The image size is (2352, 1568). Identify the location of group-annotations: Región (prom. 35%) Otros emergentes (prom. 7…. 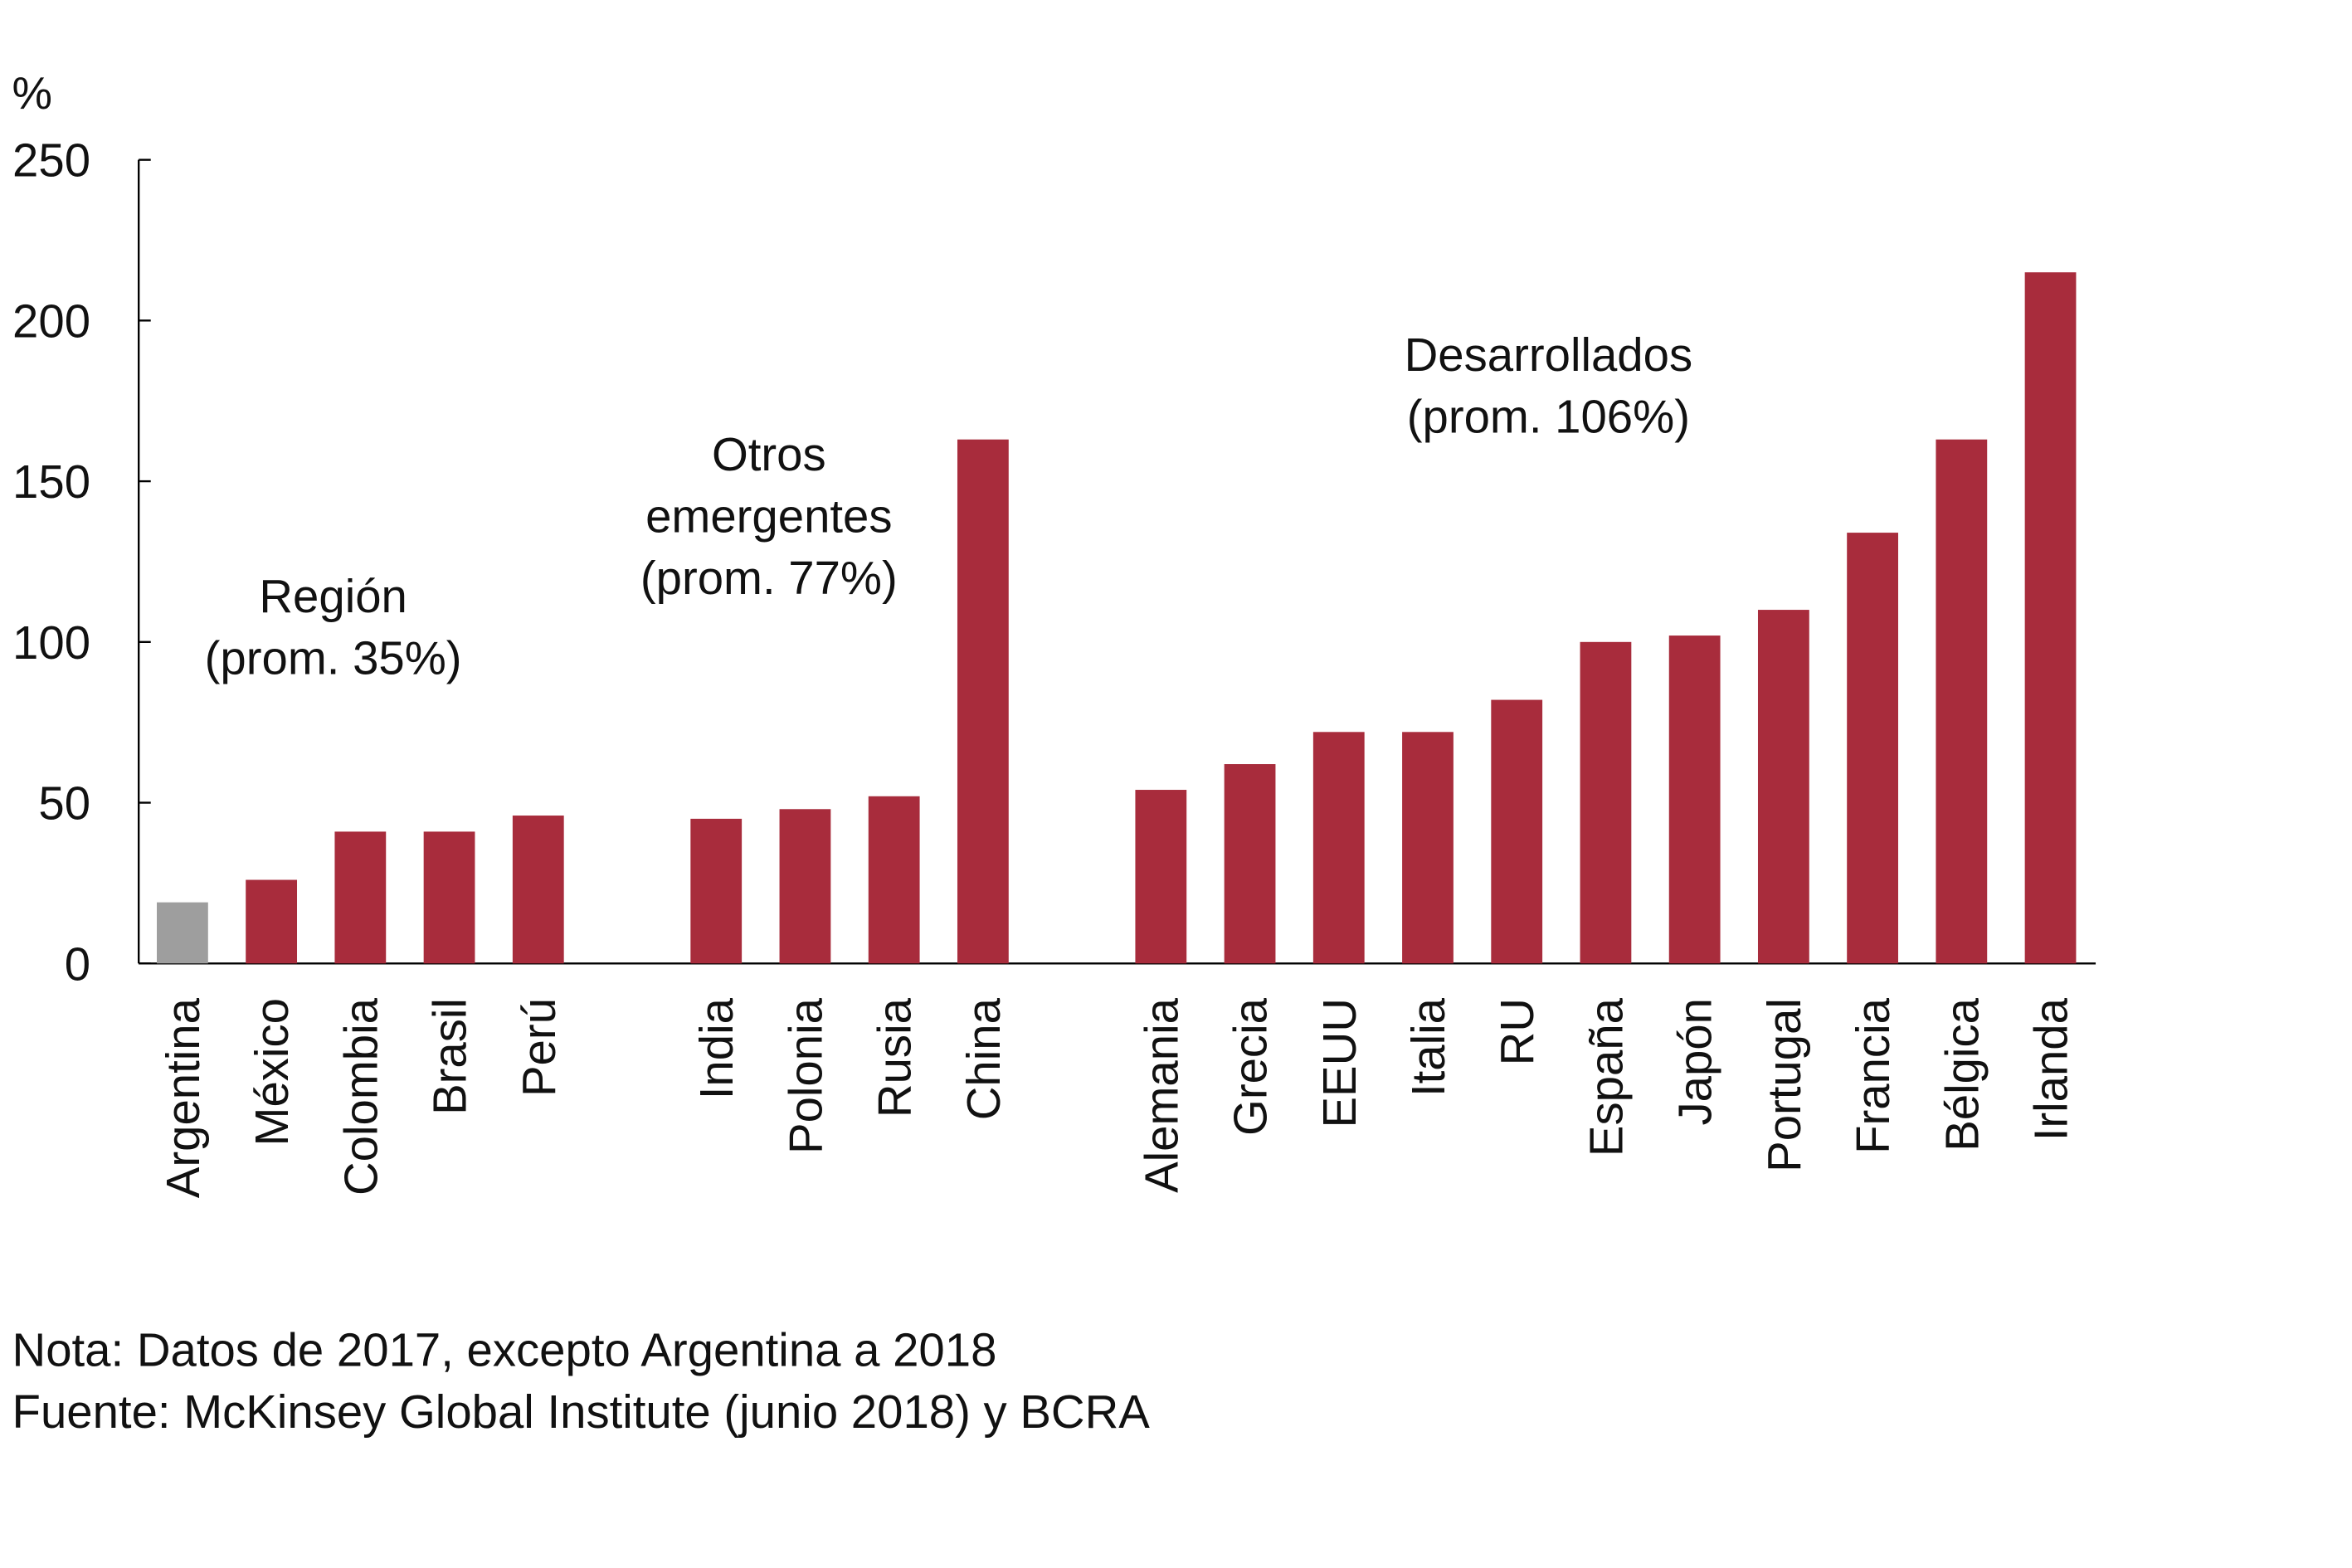
(948, 506).